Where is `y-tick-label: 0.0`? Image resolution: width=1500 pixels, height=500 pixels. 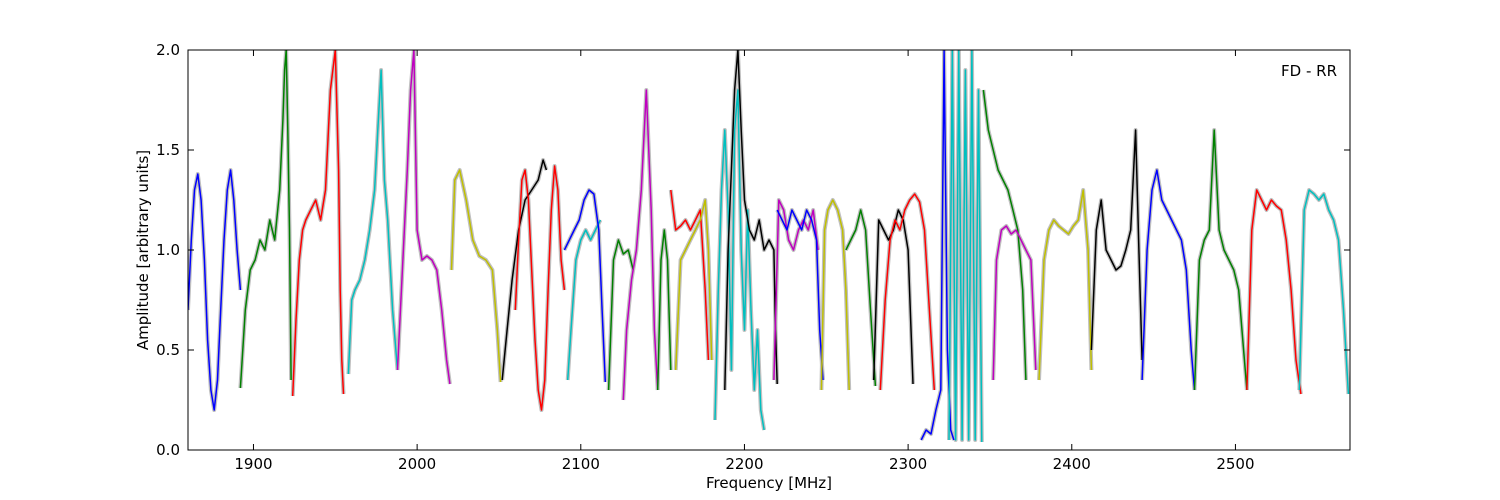
y-tick-label: 0.0 is located at coordinates (168, 450).